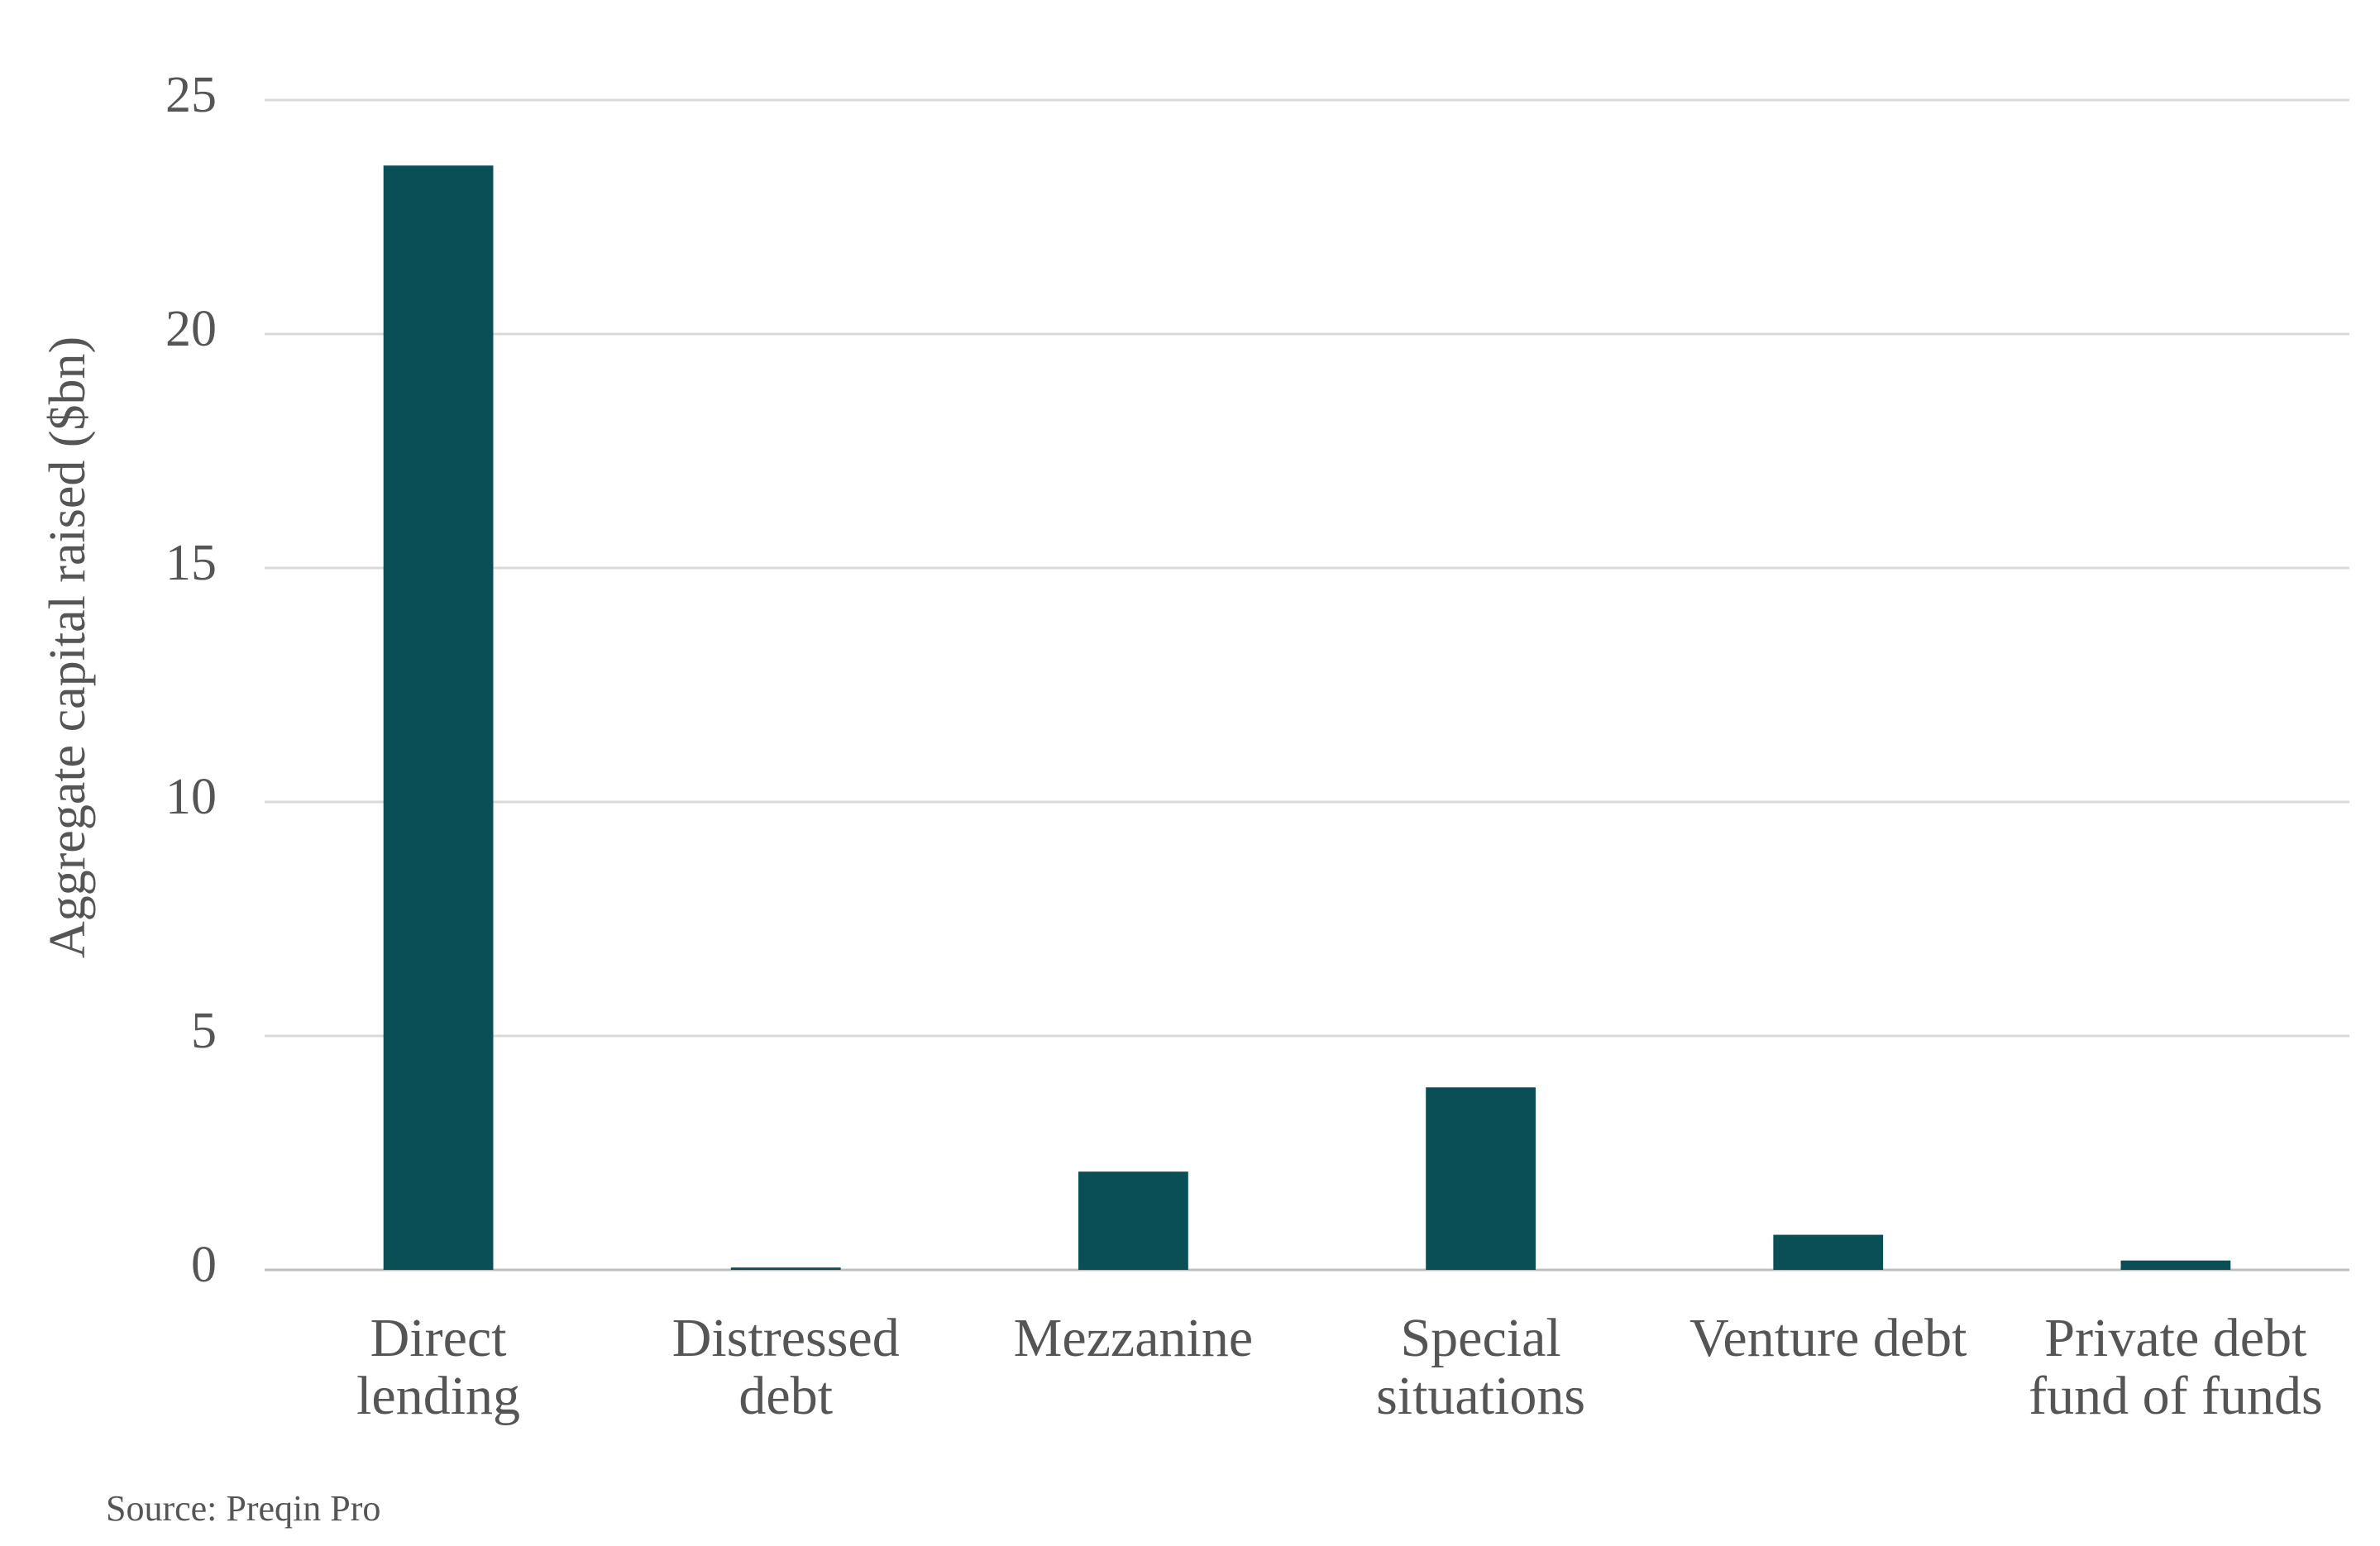 The width and height of the screenshot is (2380, 1546). What do you see at coordinates (204, 1031) in the screenshot?
I see `y-tick-label: 5` at bounding box center [204, 1031].